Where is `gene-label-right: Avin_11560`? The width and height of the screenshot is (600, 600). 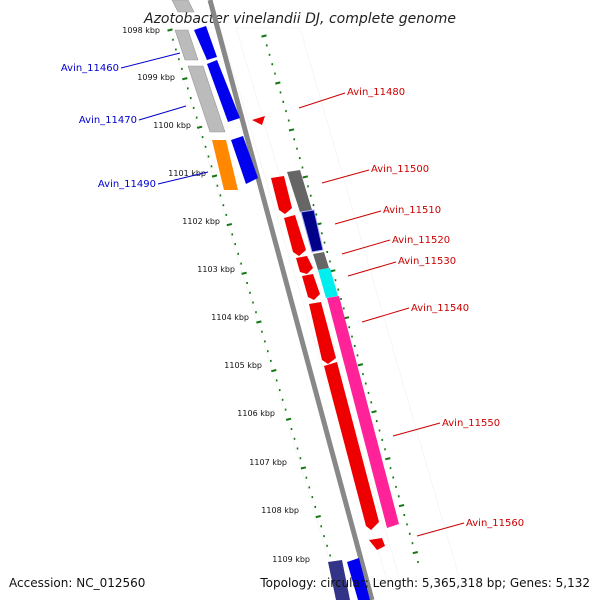 gene-label-right: Avin_11560 is located at coordinates (495, 523).